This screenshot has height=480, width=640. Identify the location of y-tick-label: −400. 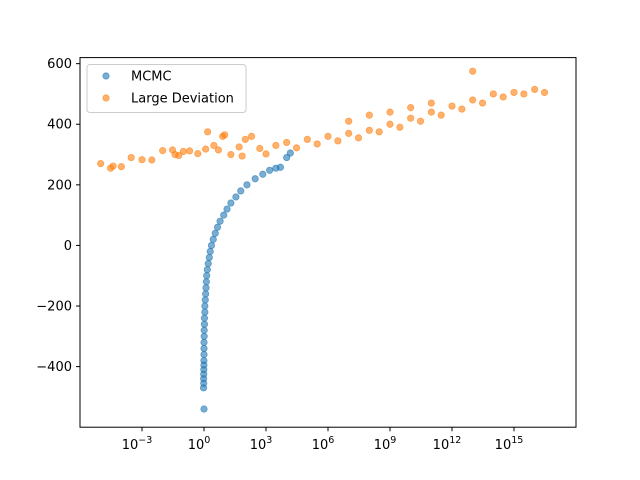
(54, 367).